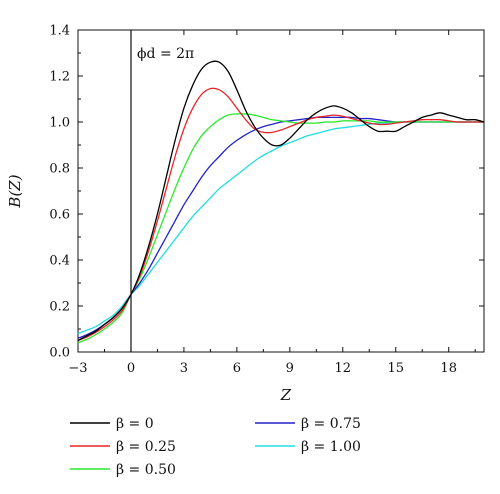  Describe the element at coordinates (59, 261) in the screenshot. I see `y-tick-label: 0.4` at that location.